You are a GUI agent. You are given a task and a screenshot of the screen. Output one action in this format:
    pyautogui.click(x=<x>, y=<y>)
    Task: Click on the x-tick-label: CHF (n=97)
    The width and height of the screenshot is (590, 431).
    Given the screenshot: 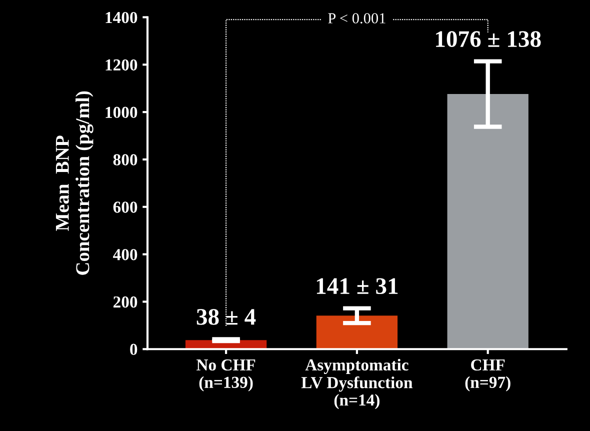 What is the action you would take?
    pyautogui.click(x=487, y=375)
    